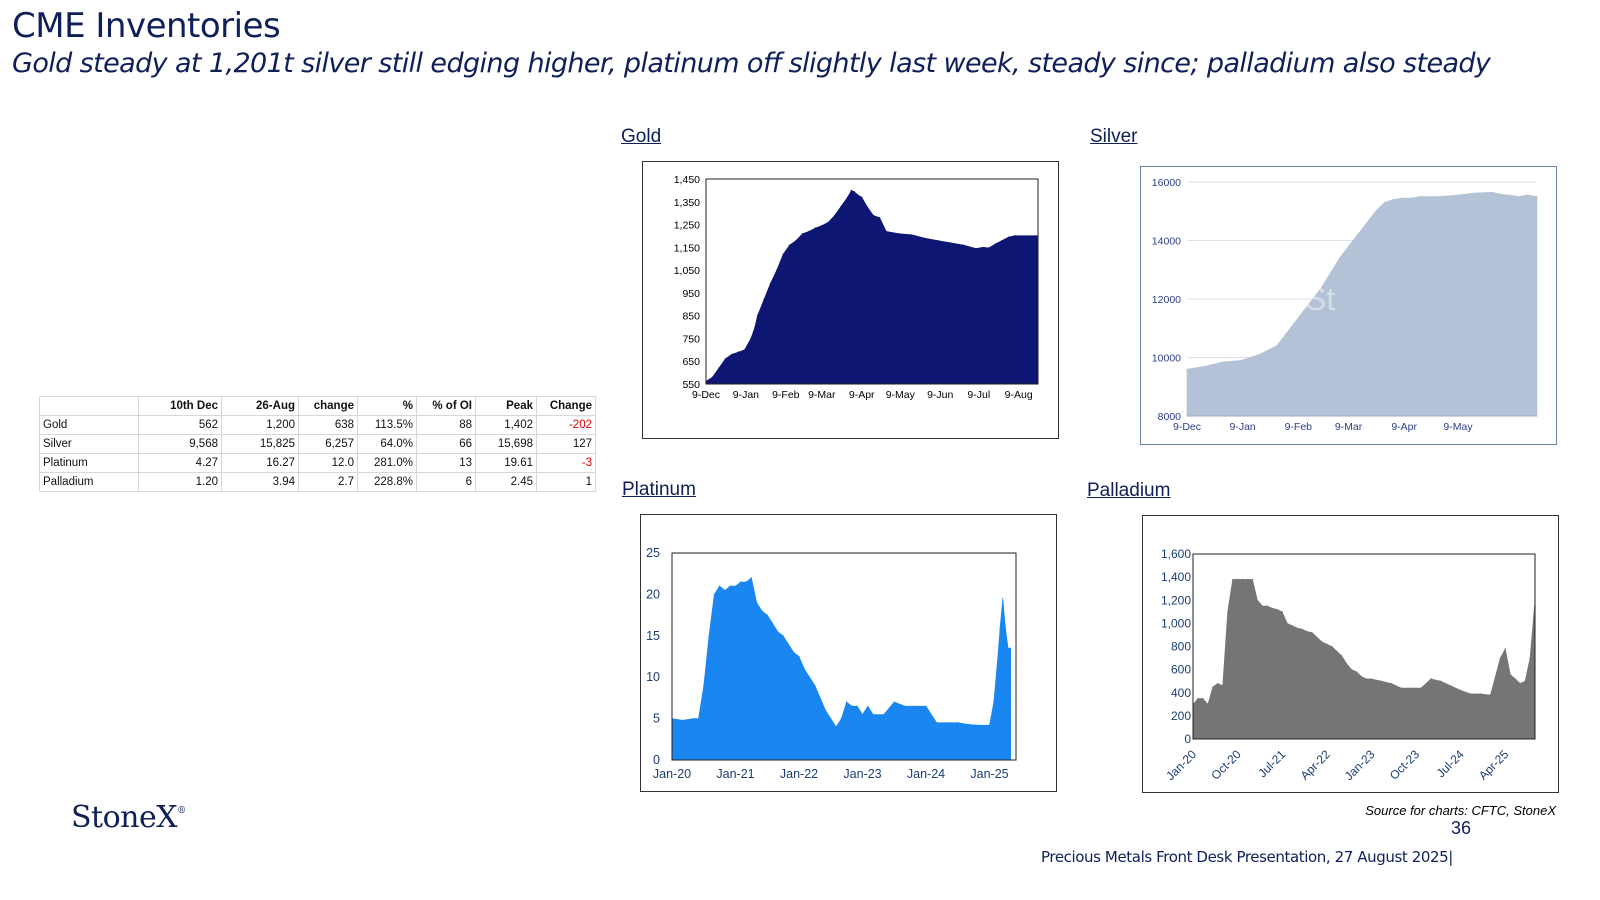  I want to click on gold-y-tick-label: 1,350, so click(687, 203).